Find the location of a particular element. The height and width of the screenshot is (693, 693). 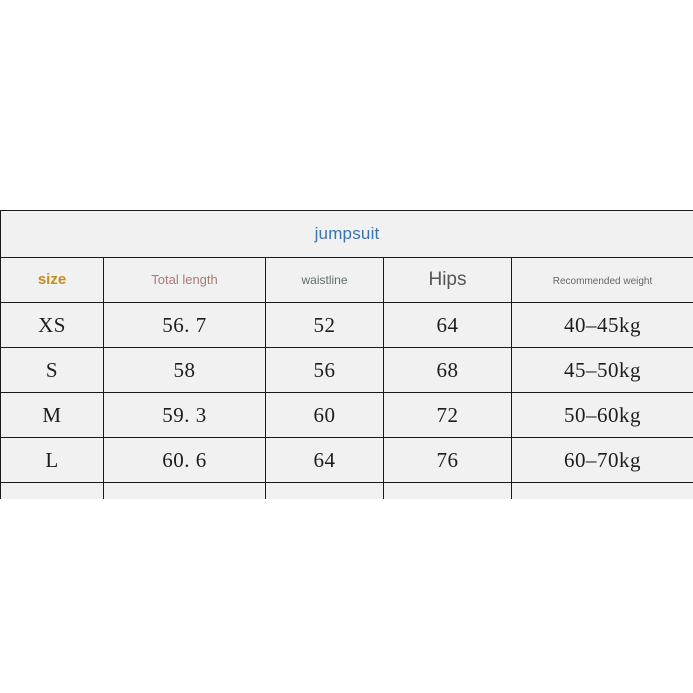

column-header-hips-label: Hips is located at coordinates (447, 279).